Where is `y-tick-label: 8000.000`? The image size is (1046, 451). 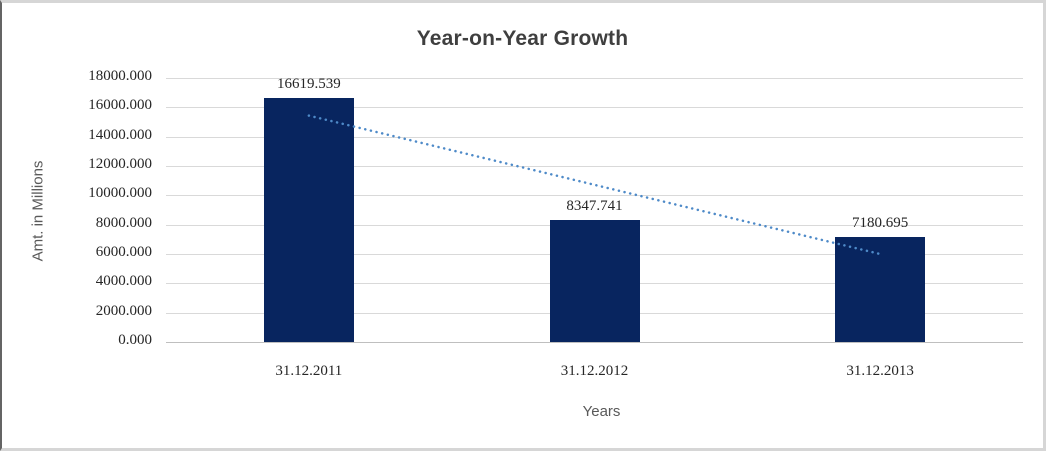 y-tick-label: 8000.000 is located at coordinates (123, 222).